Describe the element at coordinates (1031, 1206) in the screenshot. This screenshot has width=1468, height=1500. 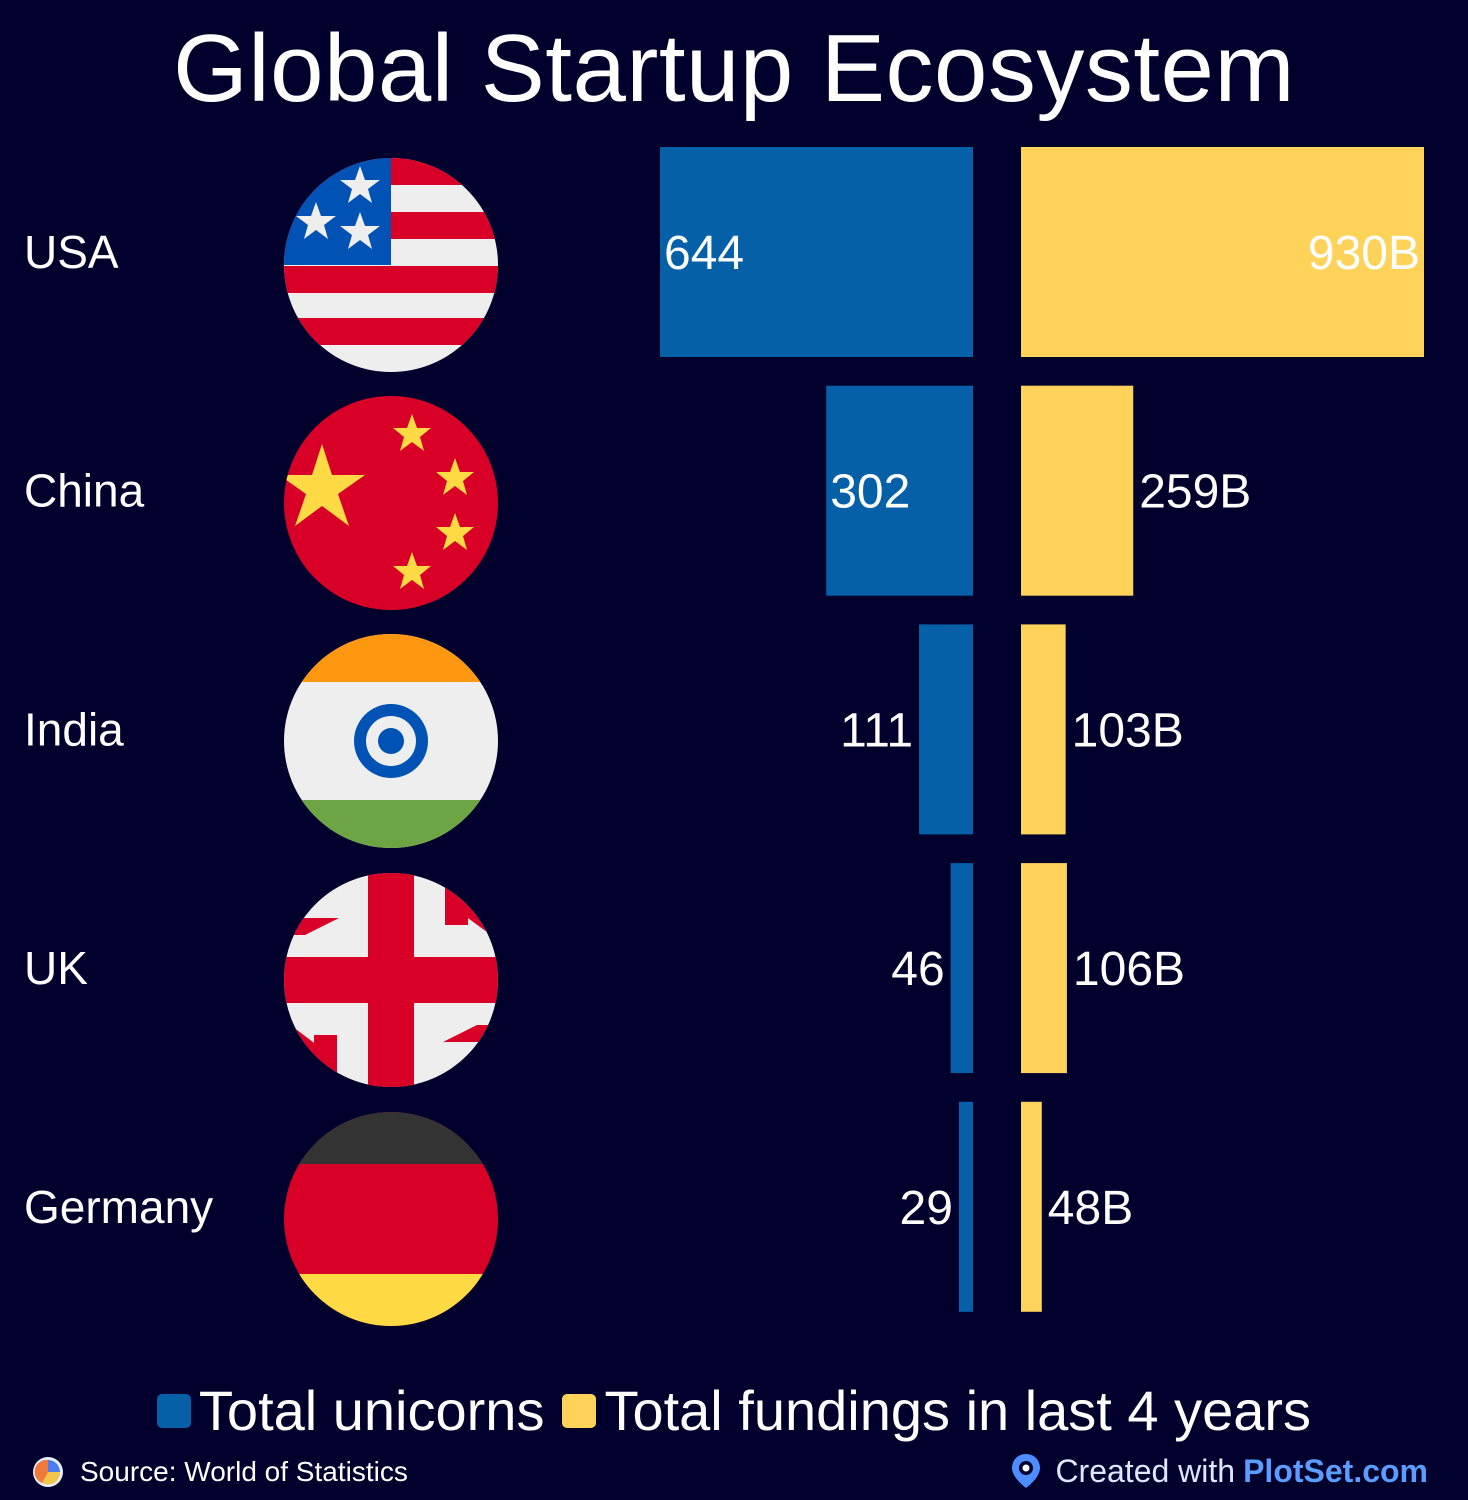
I see `fundings-bar-germany` at that location.